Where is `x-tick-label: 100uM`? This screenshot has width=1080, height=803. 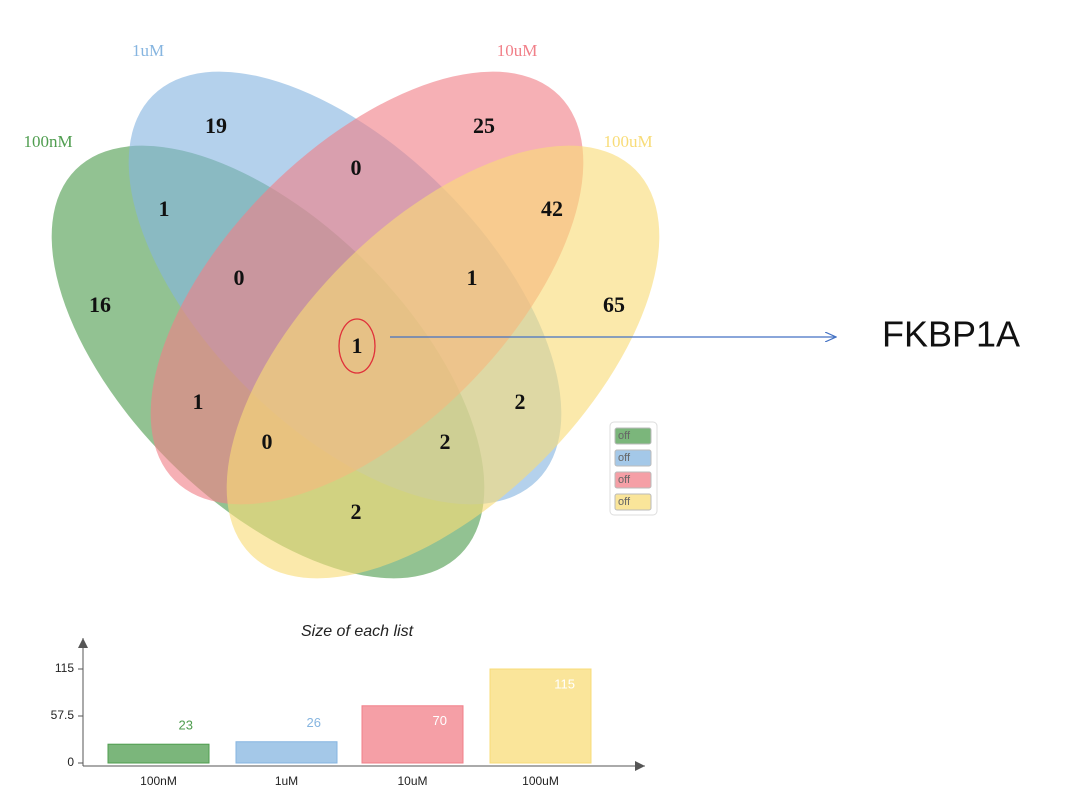
x-tick-label: 100uM is located at coordinates (540, 781).